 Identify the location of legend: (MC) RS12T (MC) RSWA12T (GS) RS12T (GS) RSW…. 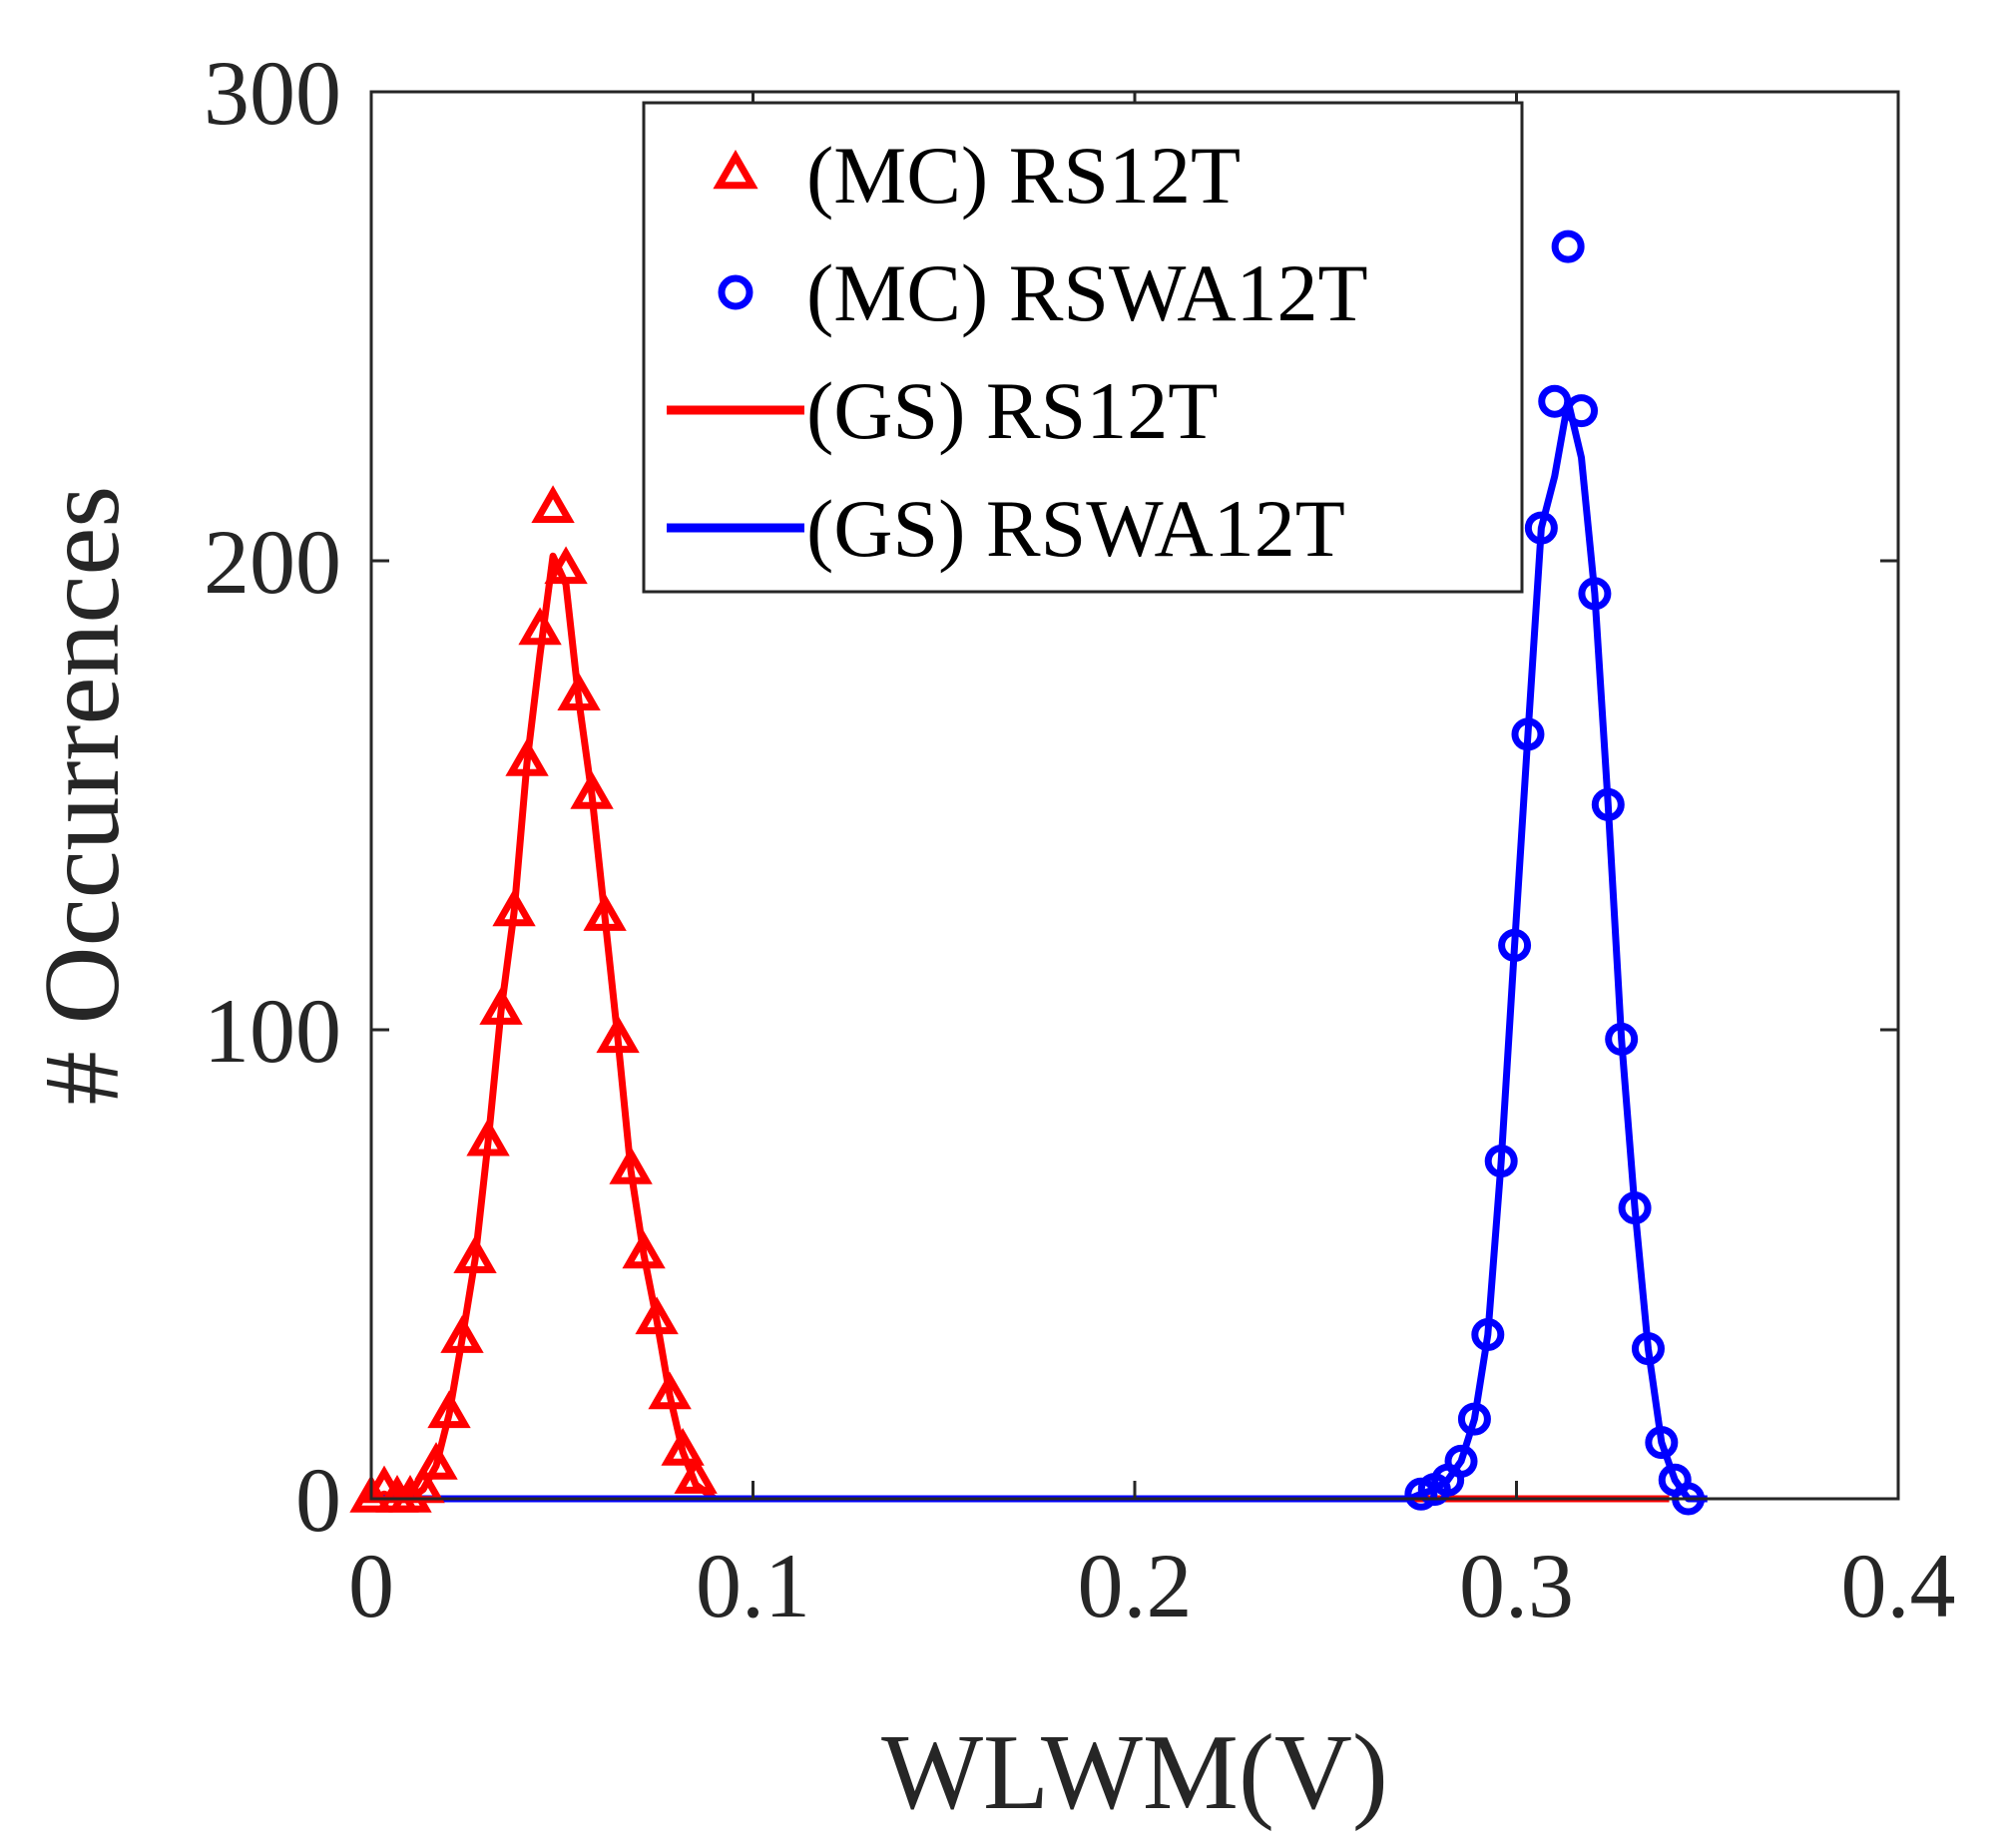
(1083, 347).